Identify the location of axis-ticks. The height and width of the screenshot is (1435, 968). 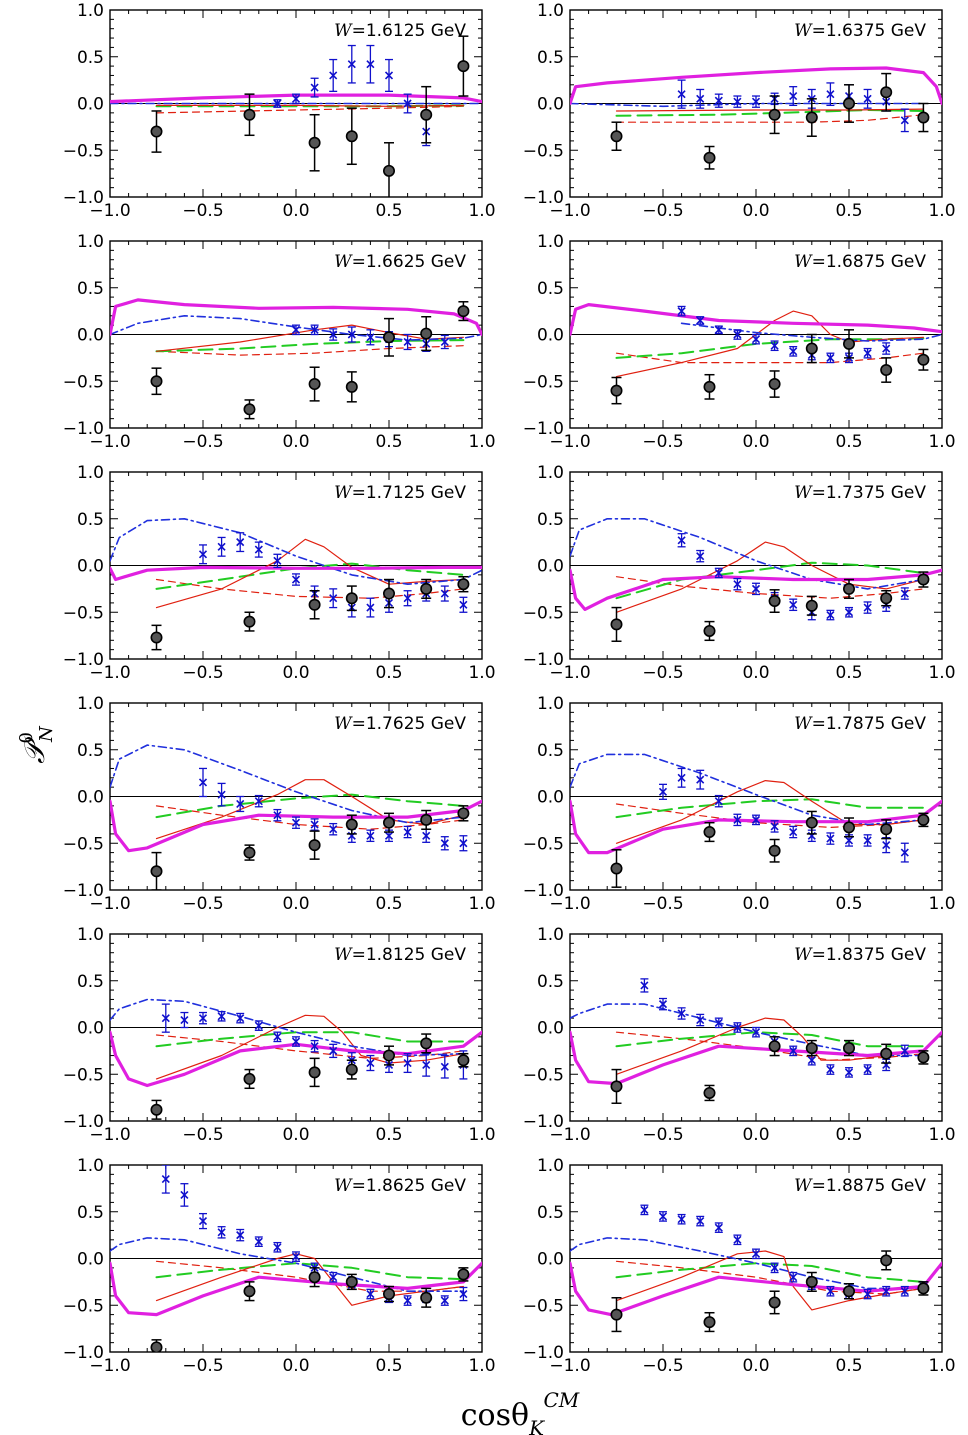
(296, 565).